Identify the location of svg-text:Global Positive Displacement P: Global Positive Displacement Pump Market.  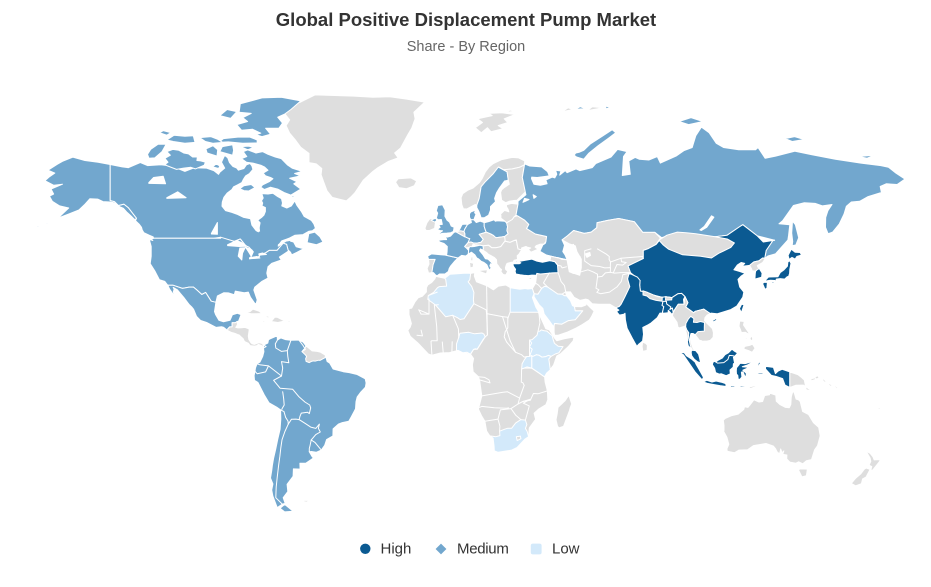
(466, 19).